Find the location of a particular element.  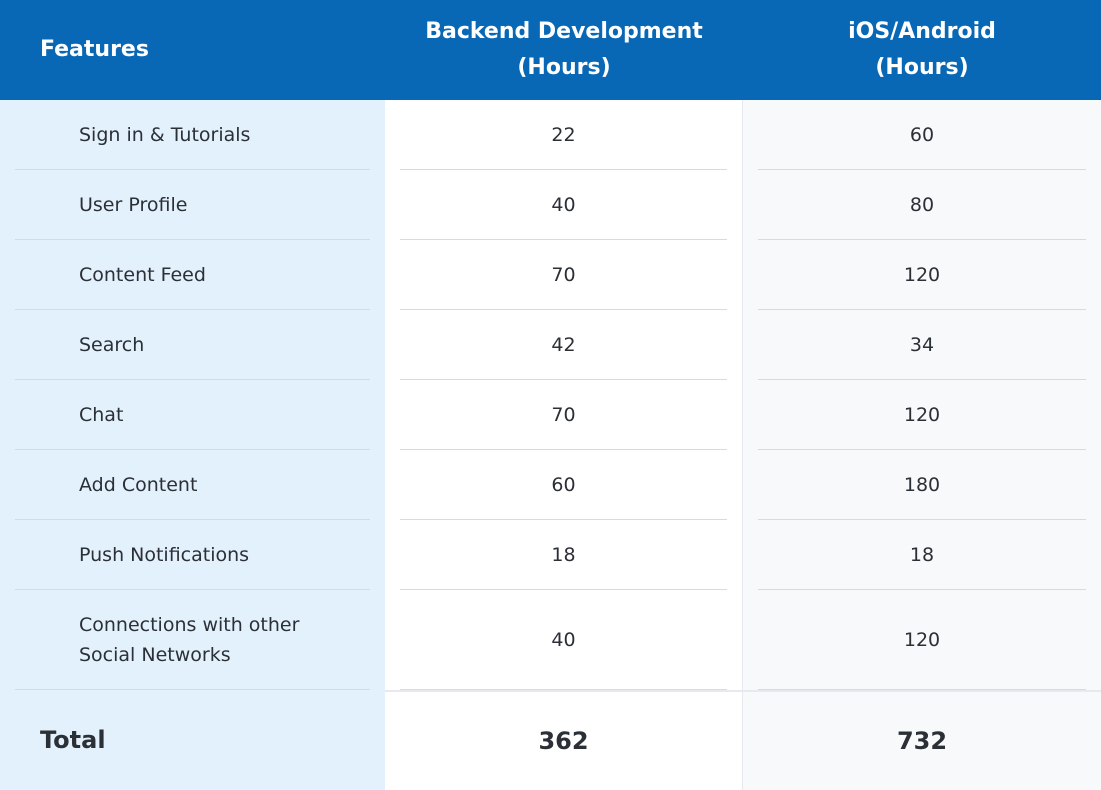

hours-value: 80 is located at coordinates (922, 205).